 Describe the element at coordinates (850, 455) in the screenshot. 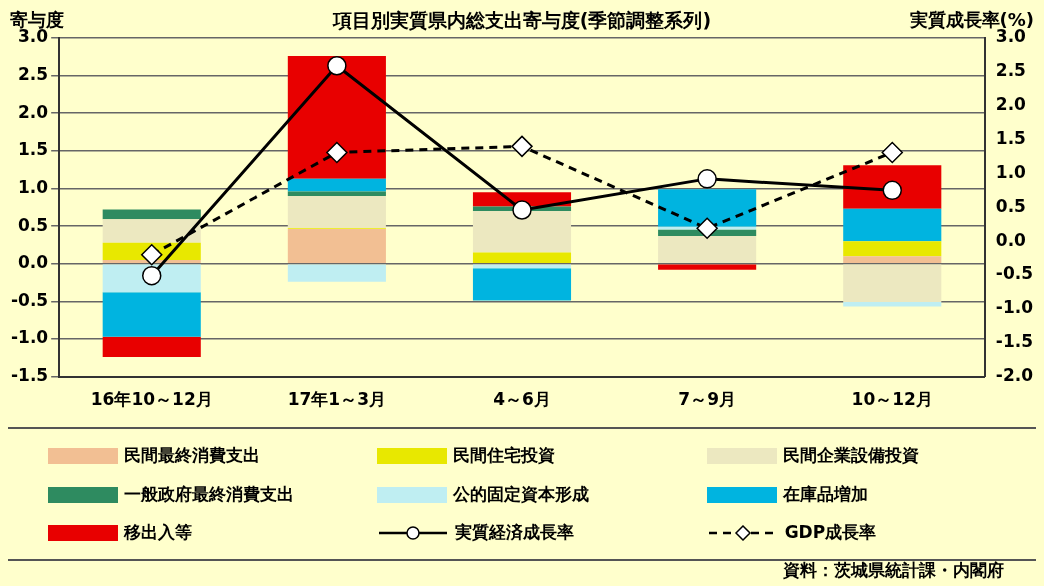

I see `legend-label: 民間企業設備投資` at that location.